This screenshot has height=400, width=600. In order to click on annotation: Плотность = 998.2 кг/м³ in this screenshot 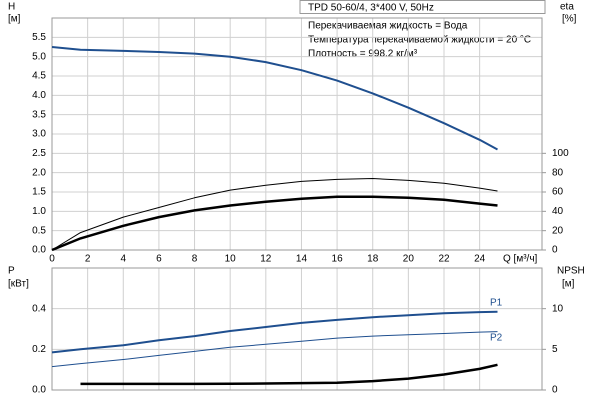, I will do `click(363, 54)`.